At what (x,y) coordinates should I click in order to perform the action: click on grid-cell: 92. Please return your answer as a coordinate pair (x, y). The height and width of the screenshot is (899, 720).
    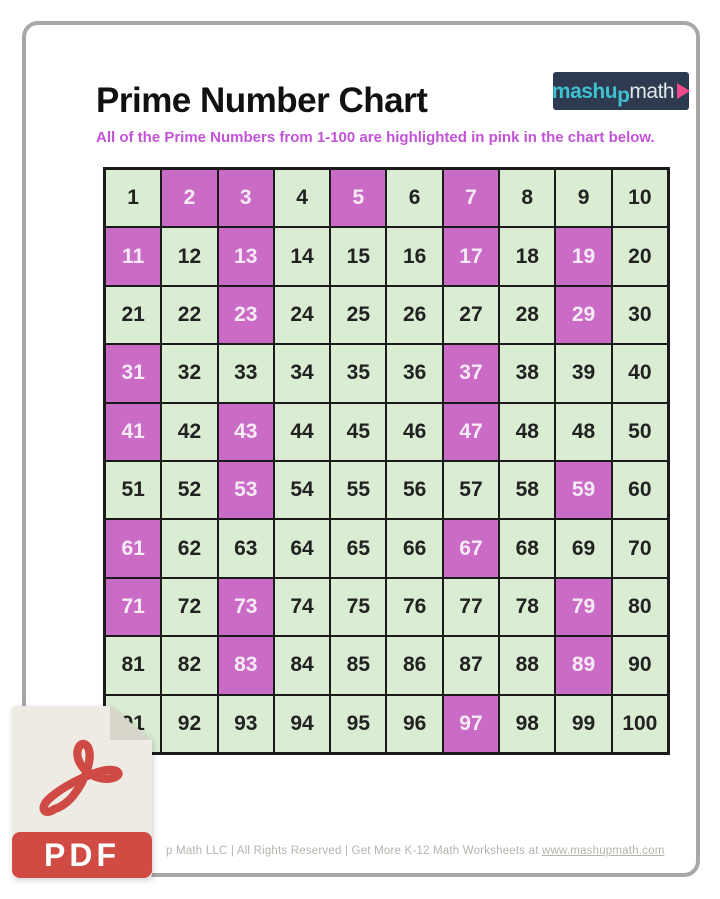
    Looking at the image, I should click on (189, 723).